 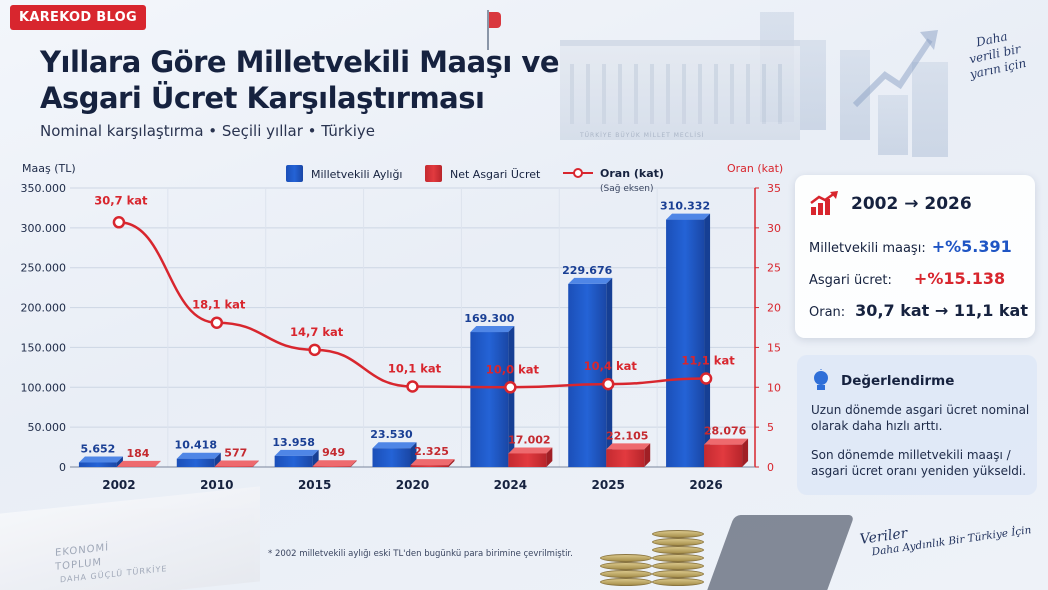 I want to click on building-sign: TÜRKİYE BÜYÜK MİLLET MECLİSİ, so click(x=642, y=135).